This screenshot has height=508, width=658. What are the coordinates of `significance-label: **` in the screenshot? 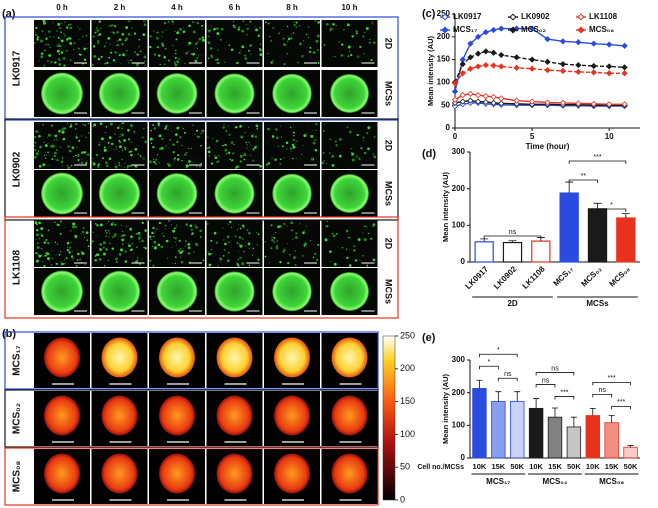 It's located at (584, 176).